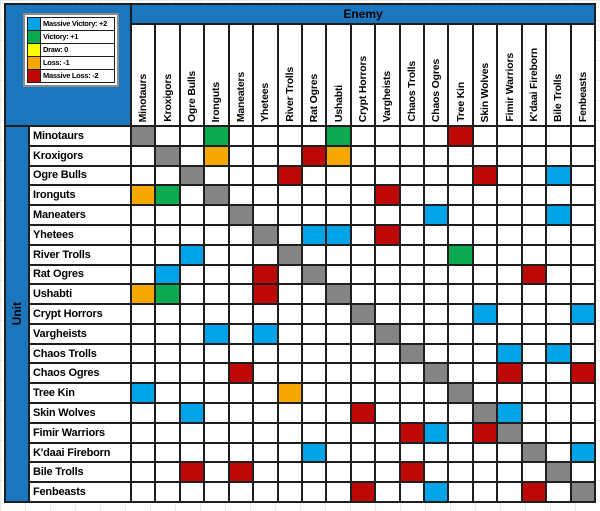  Describe the element at coordinates (460, 294) in the screenshot. I see `matchup-cell-ushabti-vs-tree-kin` at that location.